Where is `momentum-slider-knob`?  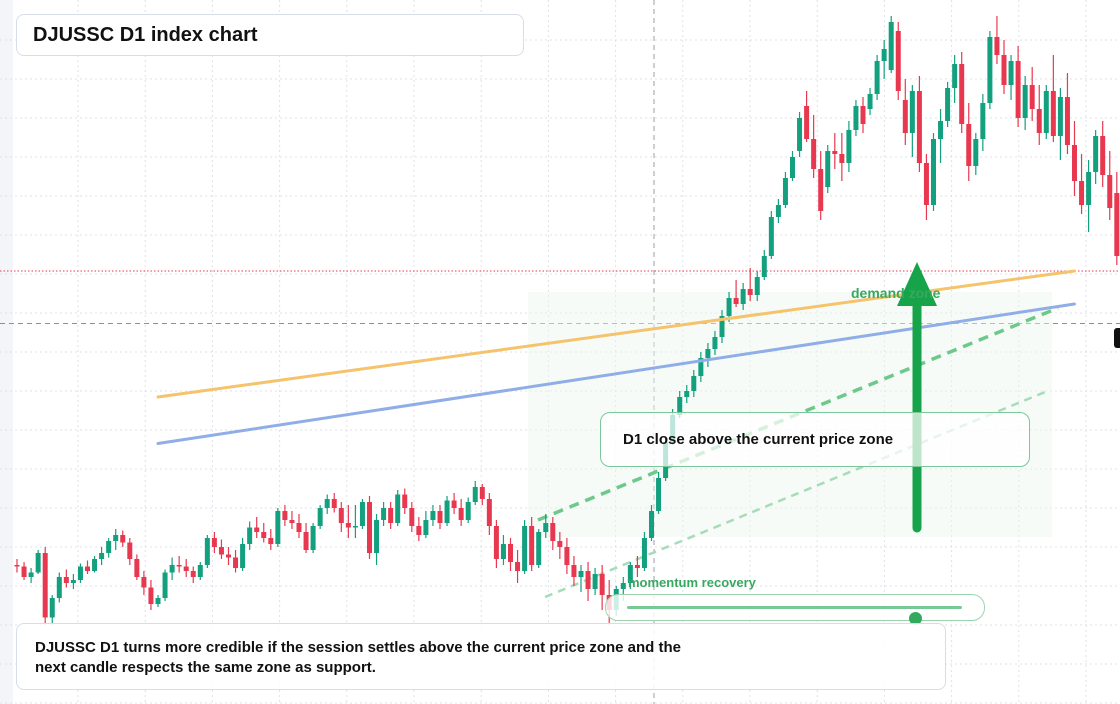
momentum-slider-knob is located at coordinates (916, 618).